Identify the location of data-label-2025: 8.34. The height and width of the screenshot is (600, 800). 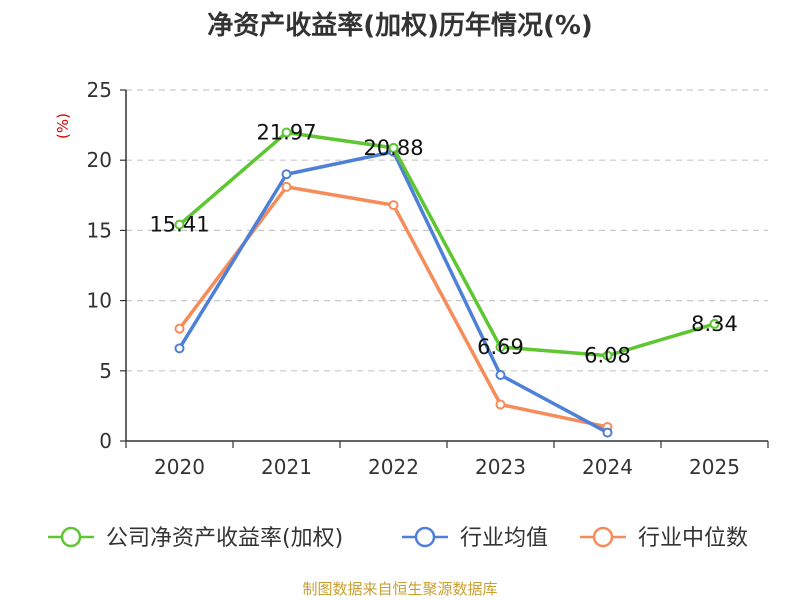
(714, 324).